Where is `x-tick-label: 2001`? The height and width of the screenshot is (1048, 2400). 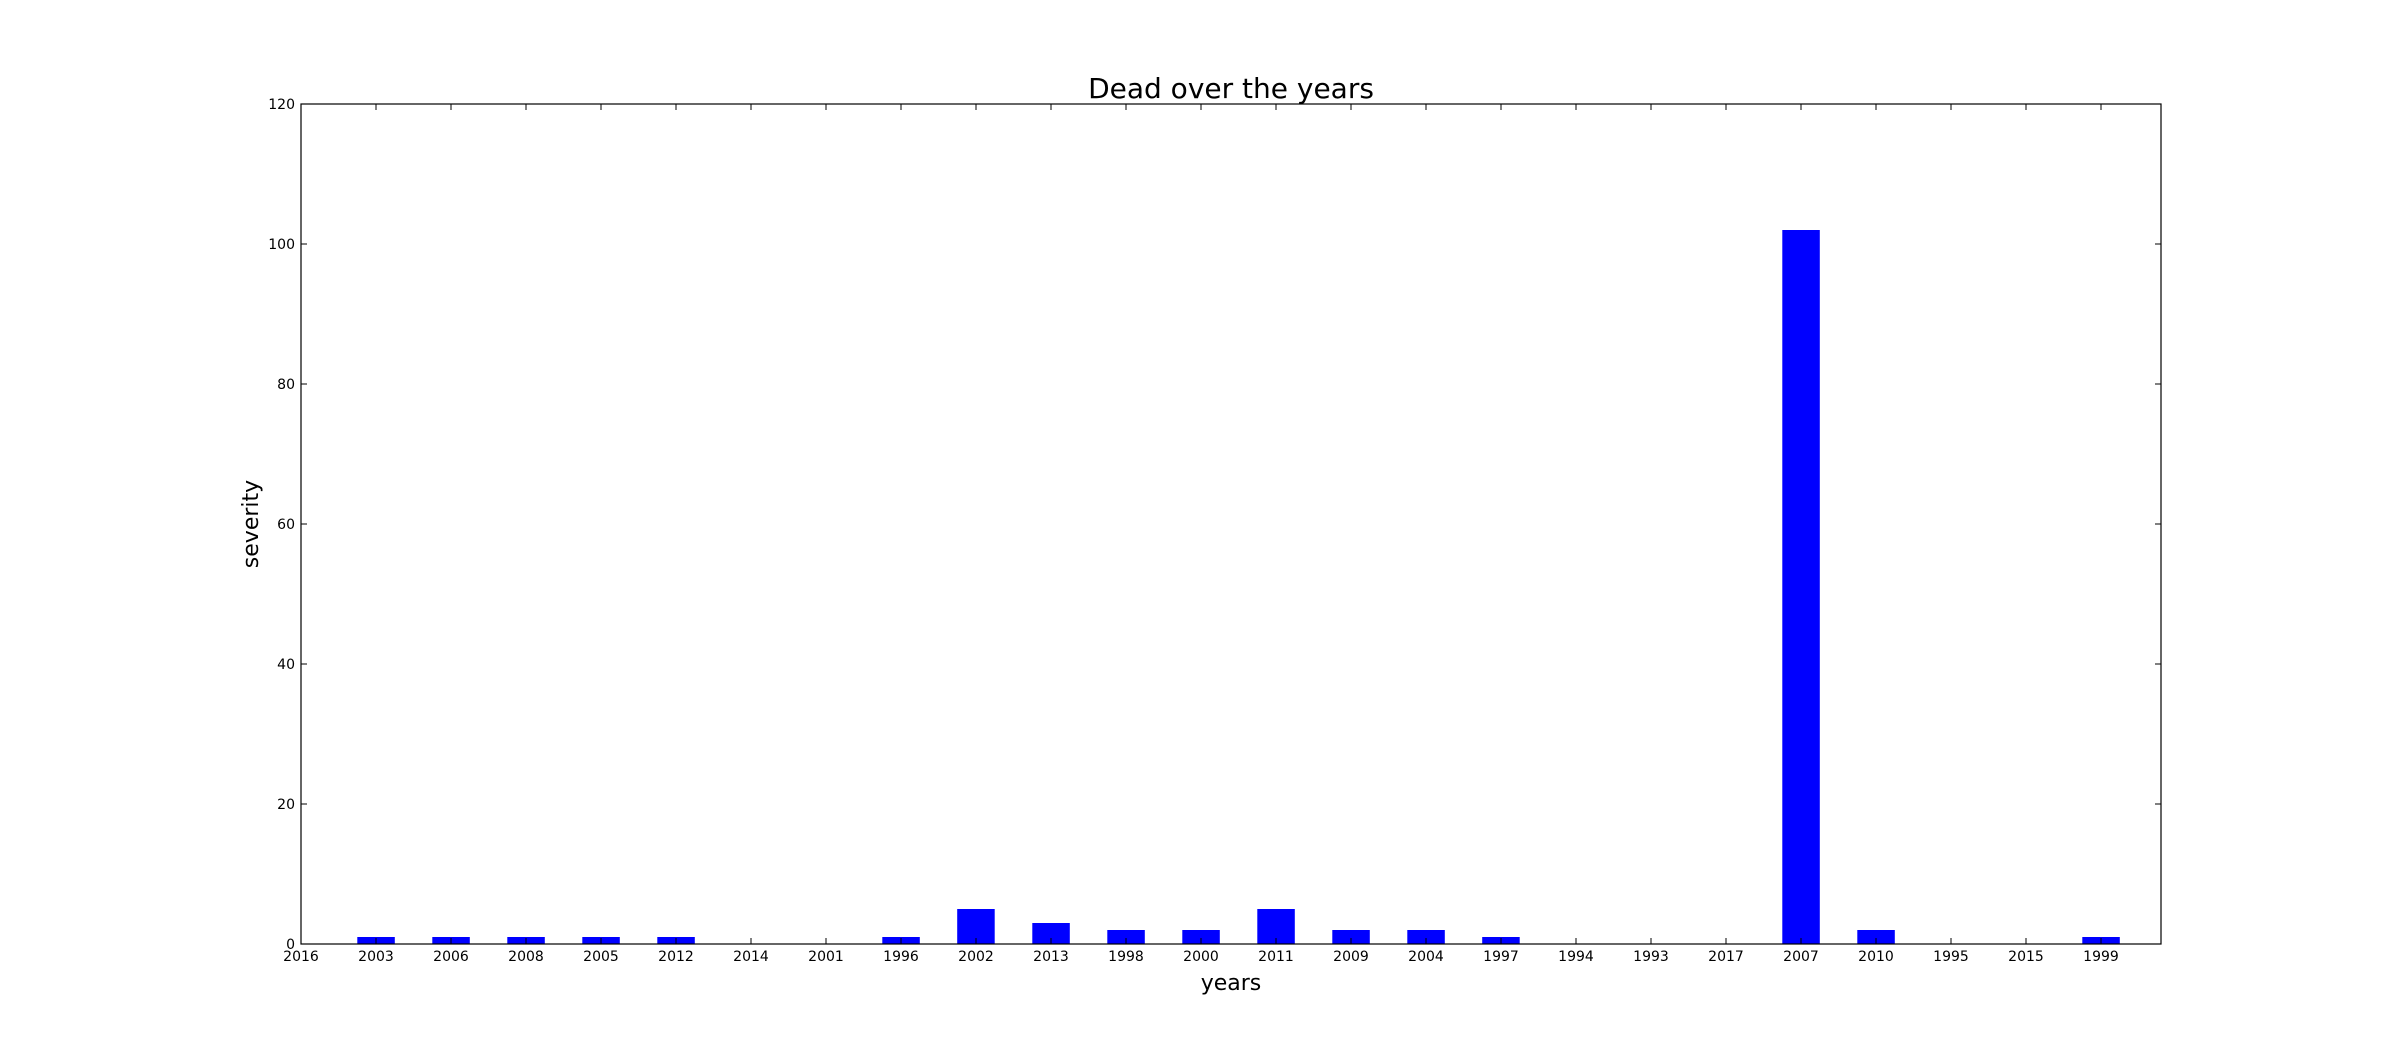
x-tick-label: 2001 is located at coordinates (826, 957).